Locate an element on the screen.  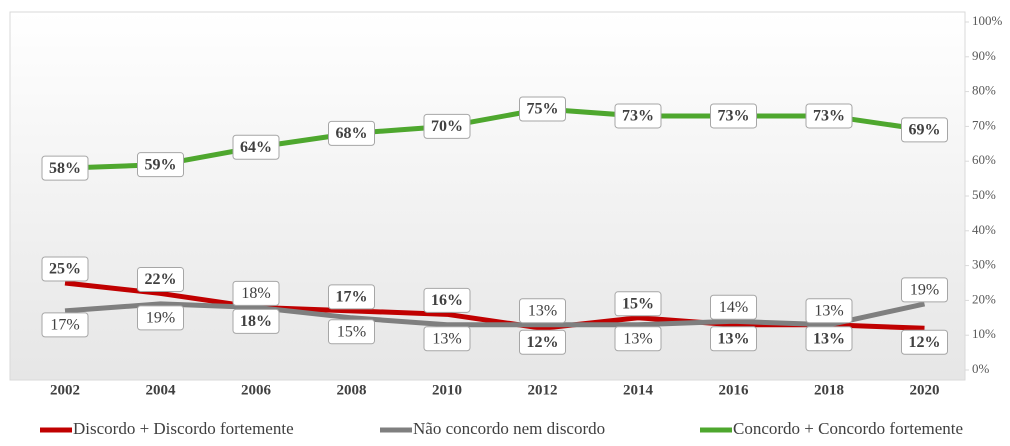
y-tick-label: 100% is located at coordinates (987, 20).